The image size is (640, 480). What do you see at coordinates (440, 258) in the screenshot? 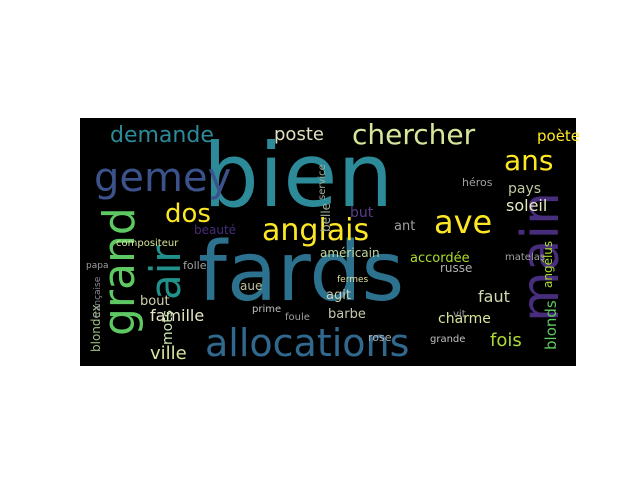
I see `word: accordée` at bounding box center [440, 258].